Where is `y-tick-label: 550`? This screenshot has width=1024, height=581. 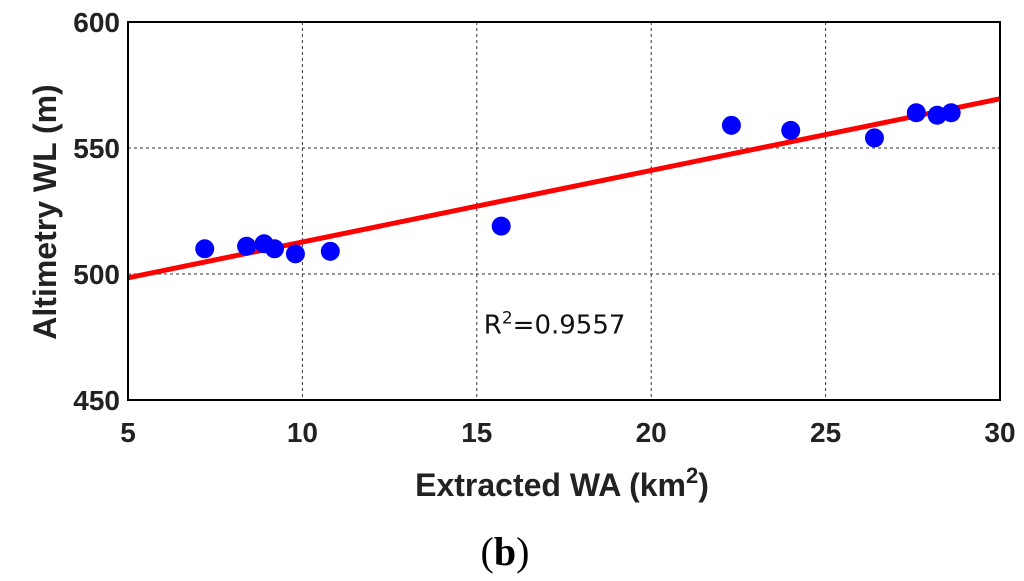 y-tick-label: 550 is located at coordinates (96, 148).